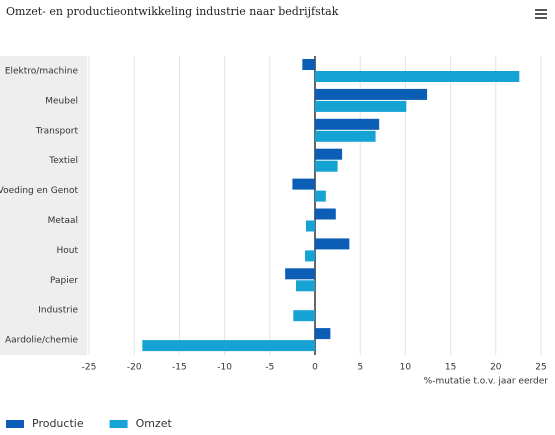 Image resolution: width=555 pixels, height=435 pixels. What do you see at coordinates (540, 368) in the screenshot?
I see `x-tick-label: 25` at bounding box center [540, 368].